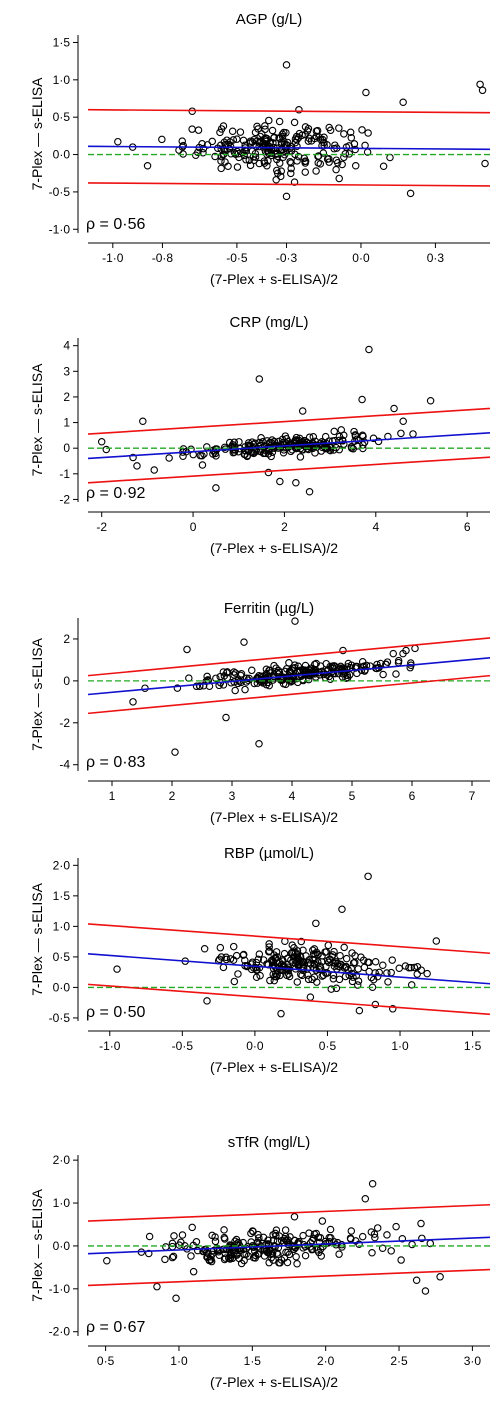 The height and width of the screenshot is (1419, 502). I want to click on x-tick-label: 2·0, so click(326, 1361).